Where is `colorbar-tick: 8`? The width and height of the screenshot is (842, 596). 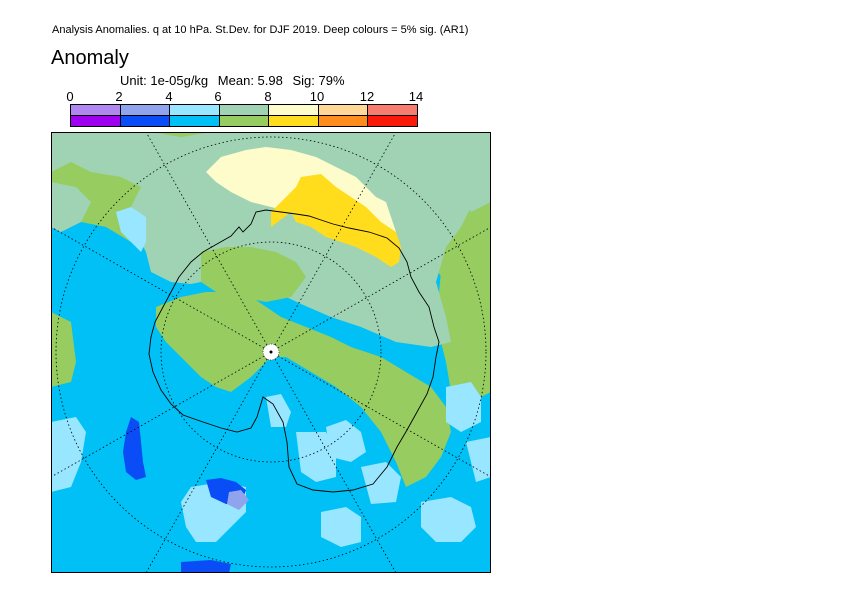
colorbar-tick: 8 is located at coordinates (268, 96).